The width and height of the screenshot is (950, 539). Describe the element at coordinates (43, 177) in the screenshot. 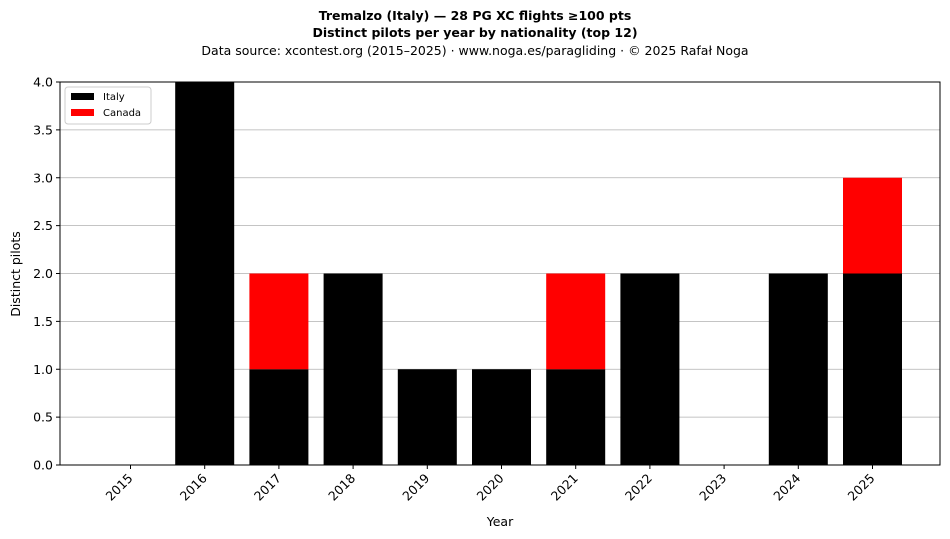

I see `y-tick-label: 3.0` at that location.